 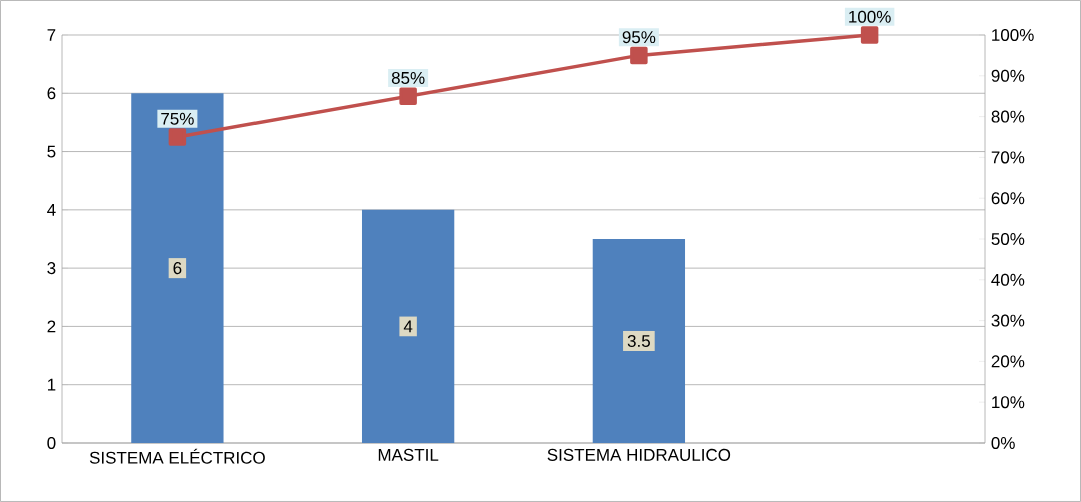 What do you see at coordinates (51, 35) in the screenshot?
I see `y-tick-label: 7` at bounding box center [51, 35].